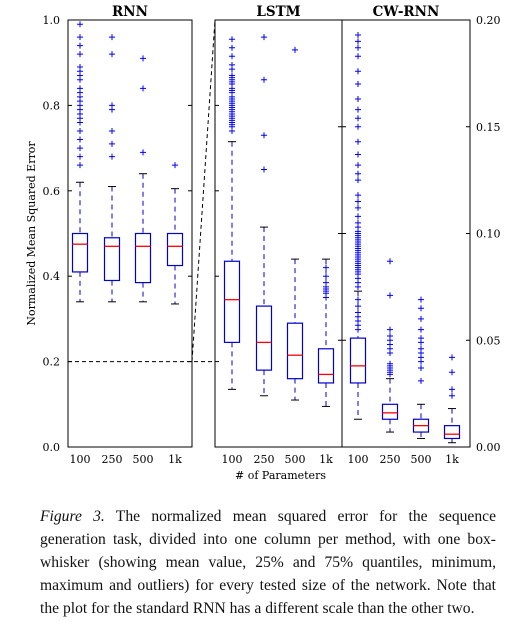 Image resolution: width=508 pixels, height=638 pixels. Describe the element at coordinates (488, 234) in the screenshot. I see `right-tick-label: 0.10` at that location.